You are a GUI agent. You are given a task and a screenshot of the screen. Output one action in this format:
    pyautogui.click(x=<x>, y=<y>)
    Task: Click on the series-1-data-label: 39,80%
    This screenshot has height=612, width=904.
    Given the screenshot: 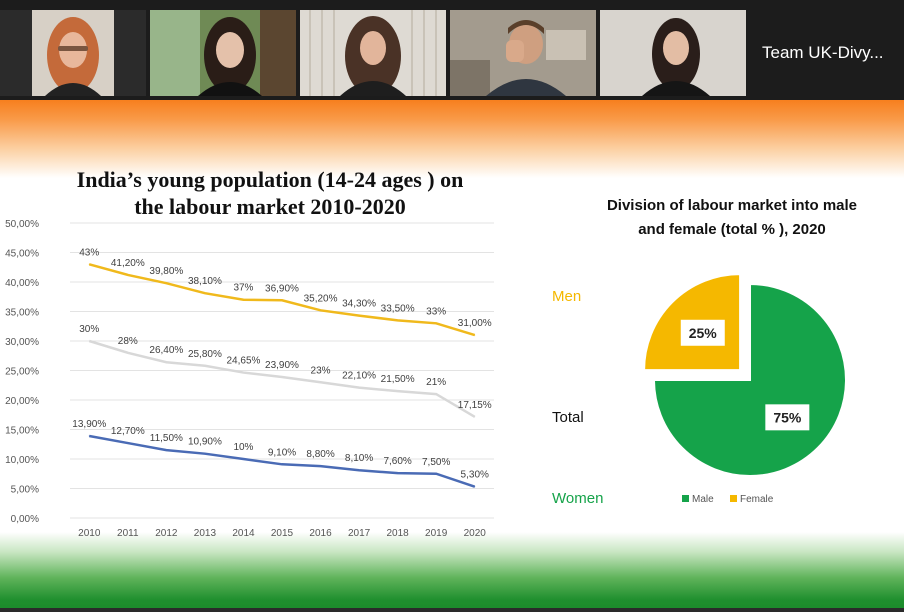 What is the action you would take?
    pyautogui.click(x=166, y=271)
    